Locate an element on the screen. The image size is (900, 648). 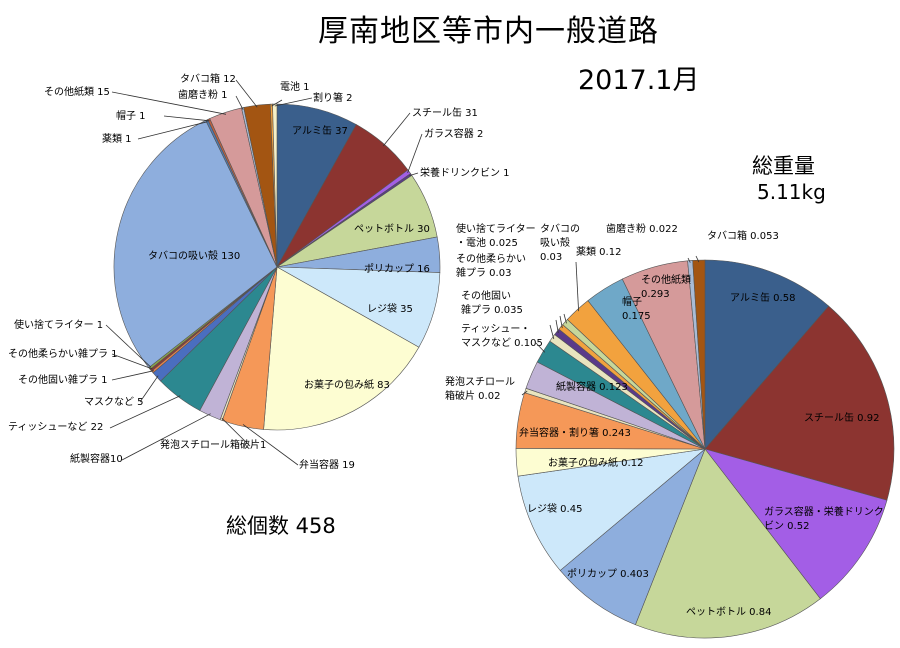
pie-count-label-17: 薬類 1 is located at coordinates (117, 139).